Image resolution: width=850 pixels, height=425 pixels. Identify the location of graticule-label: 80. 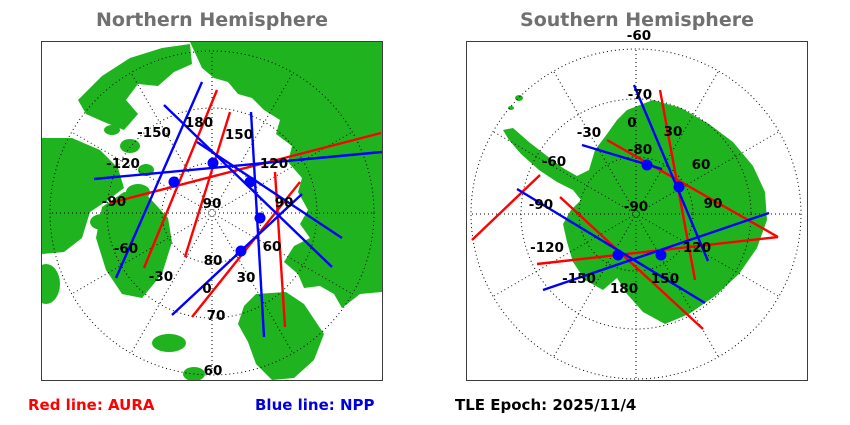
(213, 261).